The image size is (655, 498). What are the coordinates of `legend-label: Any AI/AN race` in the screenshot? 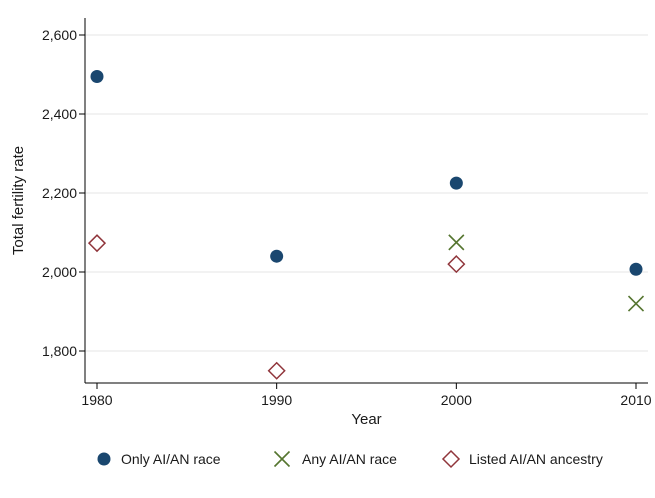 It's located at (349, 459).